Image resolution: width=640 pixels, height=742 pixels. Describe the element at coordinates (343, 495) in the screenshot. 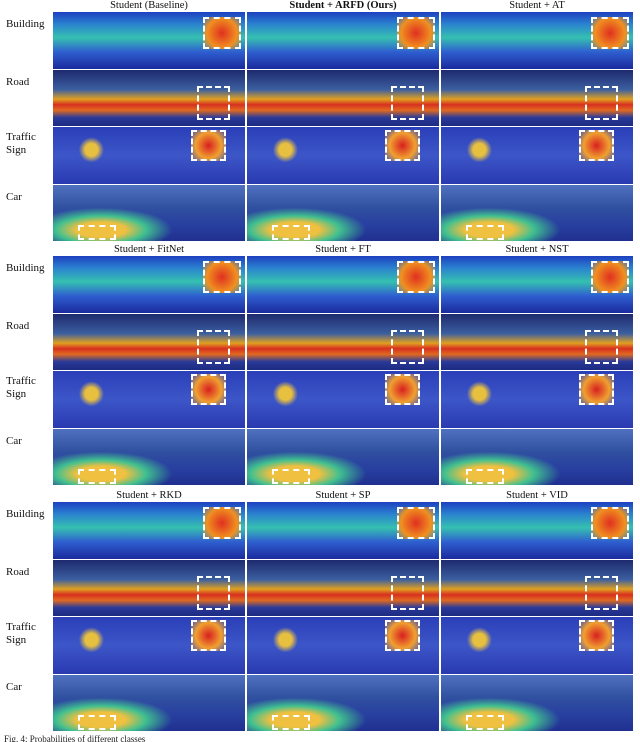

I see `panel-title: Student + SP` at that location.